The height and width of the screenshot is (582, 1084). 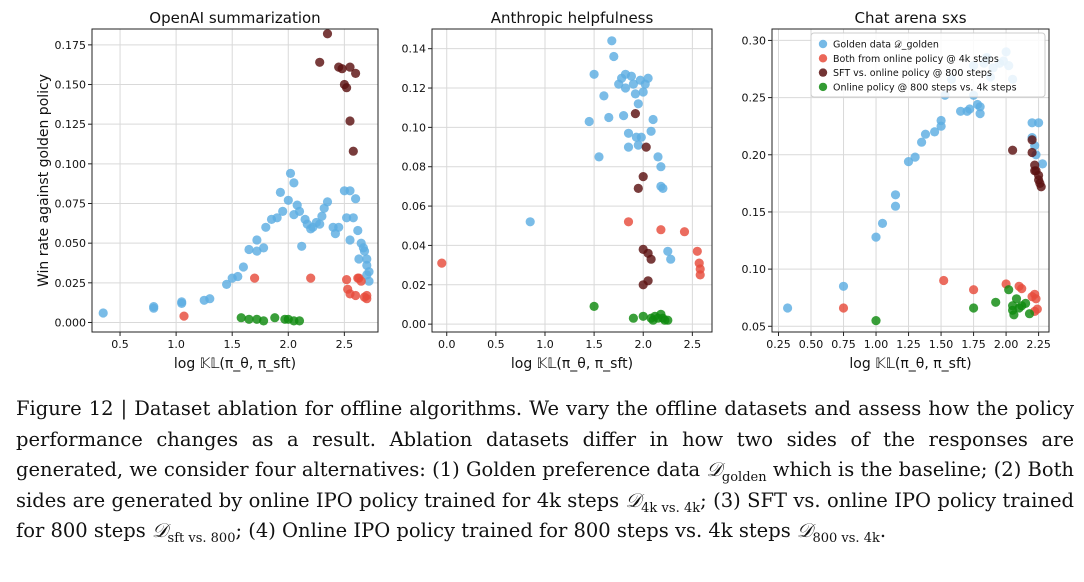 I want to click on legend-box, so click(x=928, y=65).